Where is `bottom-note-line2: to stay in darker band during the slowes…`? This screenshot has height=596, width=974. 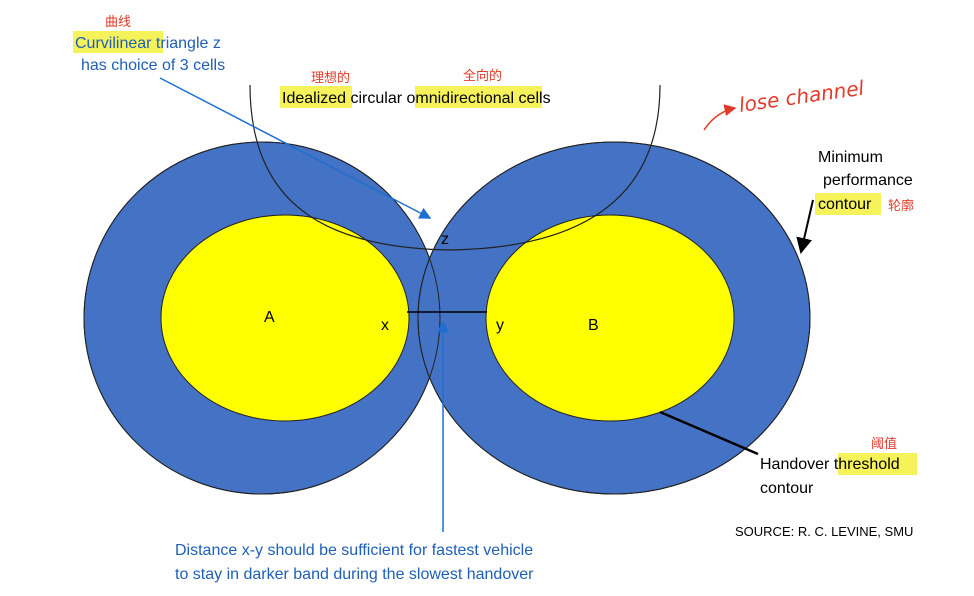
bottom-note-line2: to stay in darker band during the slowes… is located at coordinates (354, 574).